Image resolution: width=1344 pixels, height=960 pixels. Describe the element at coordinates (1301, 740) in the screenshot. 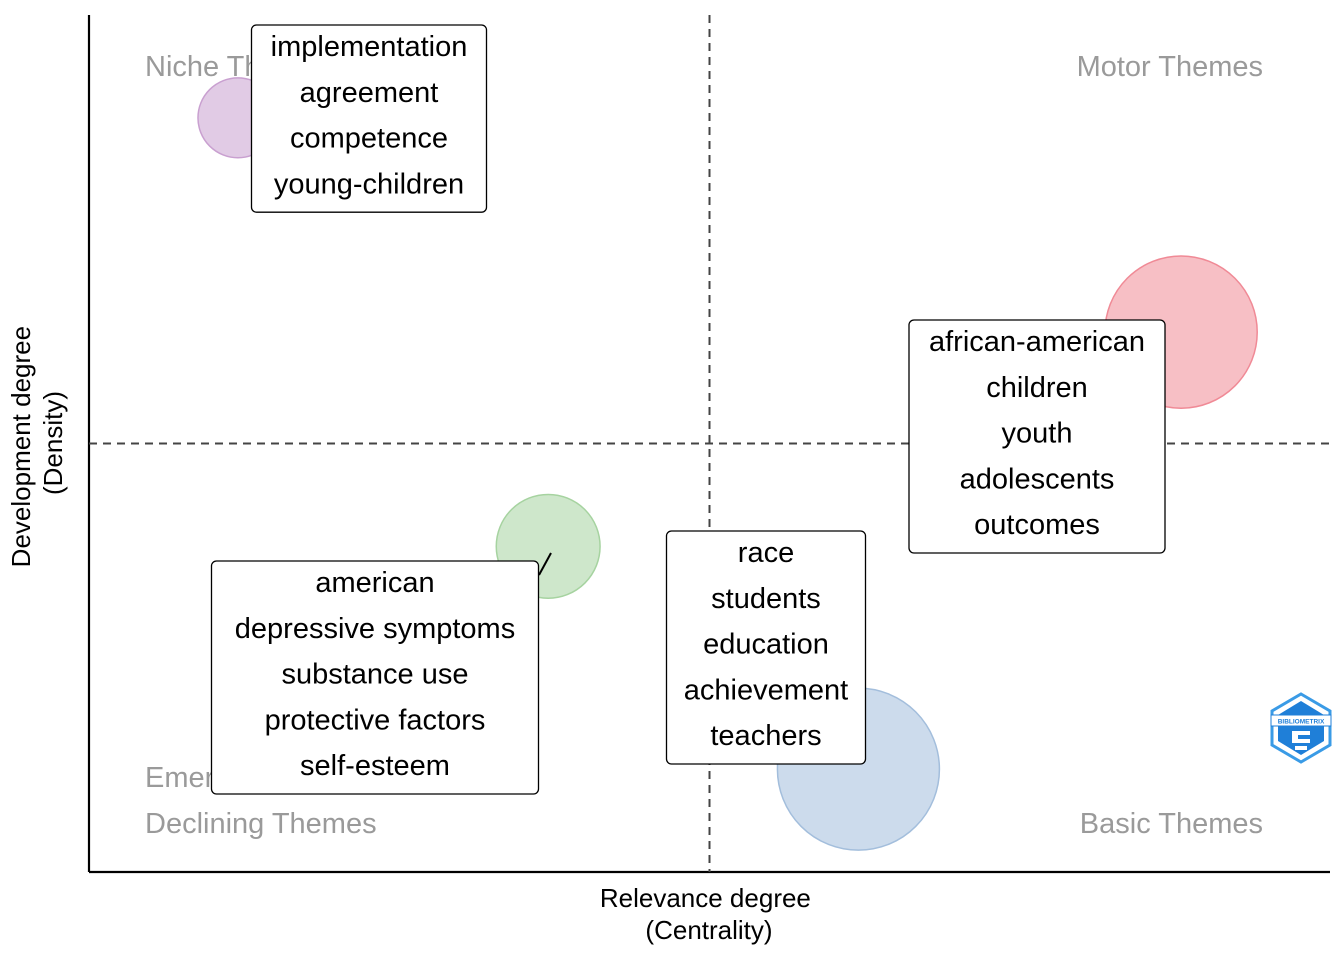

I see `logo-glyph` at that location.